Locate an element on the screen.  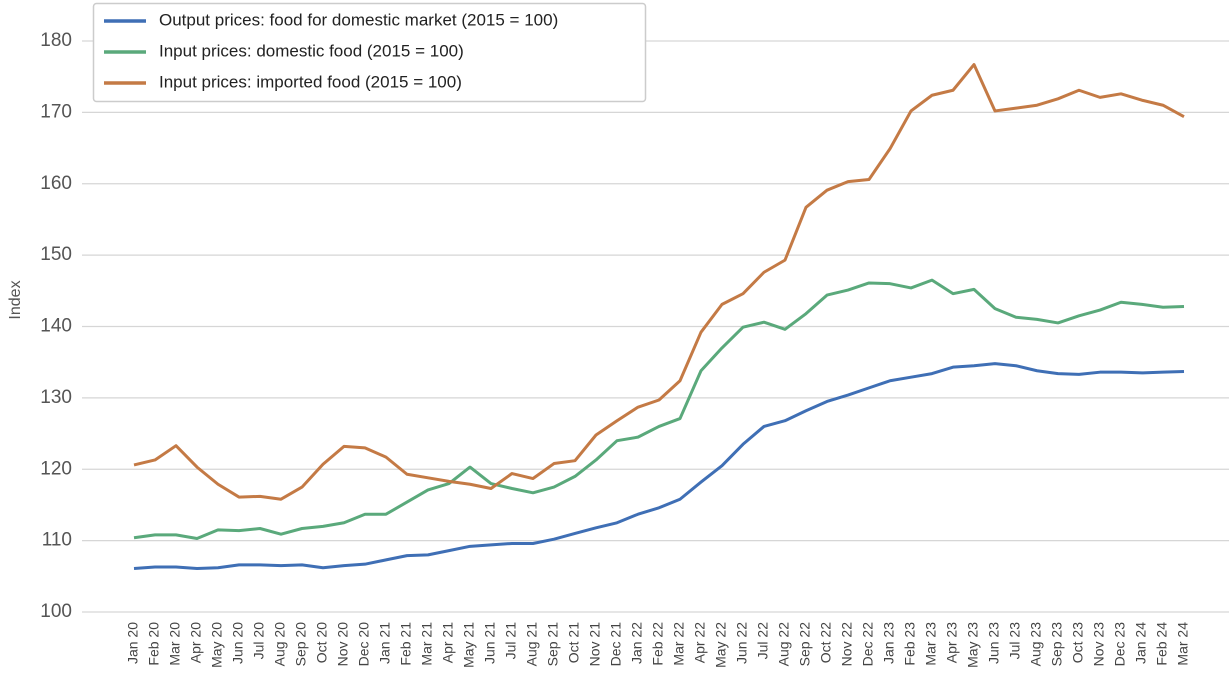
x-tick-label: Jun 21 is located at coordinates (490, 643).